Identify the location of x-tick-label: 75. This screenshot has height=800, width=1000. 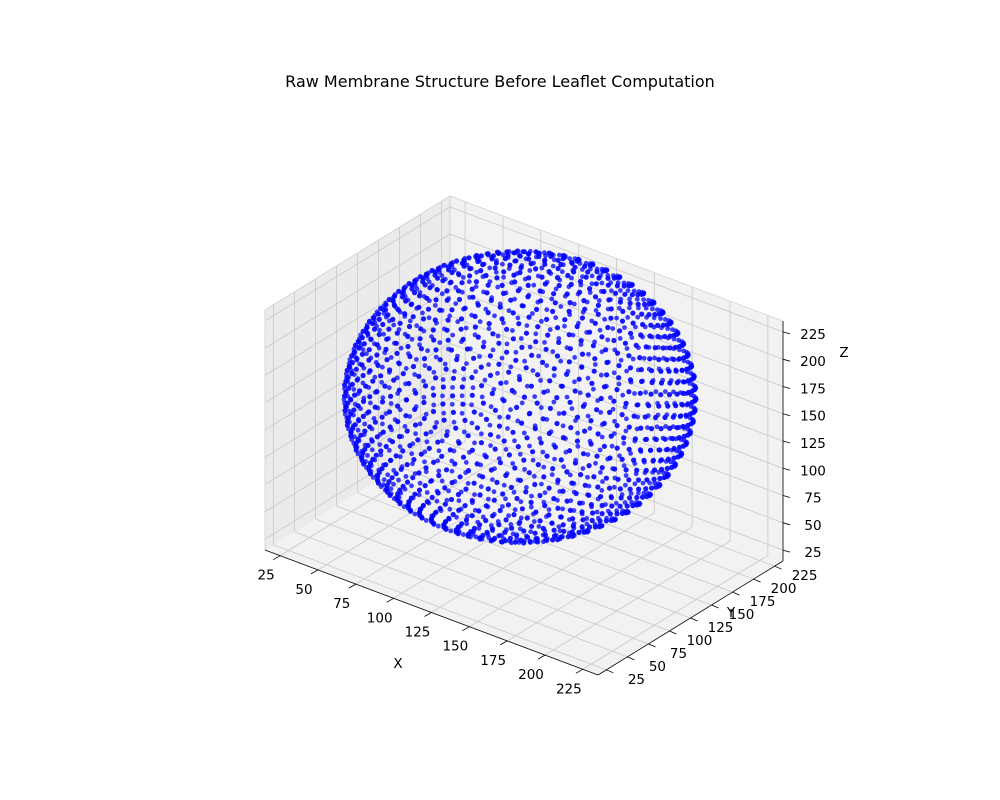
(341, 604).